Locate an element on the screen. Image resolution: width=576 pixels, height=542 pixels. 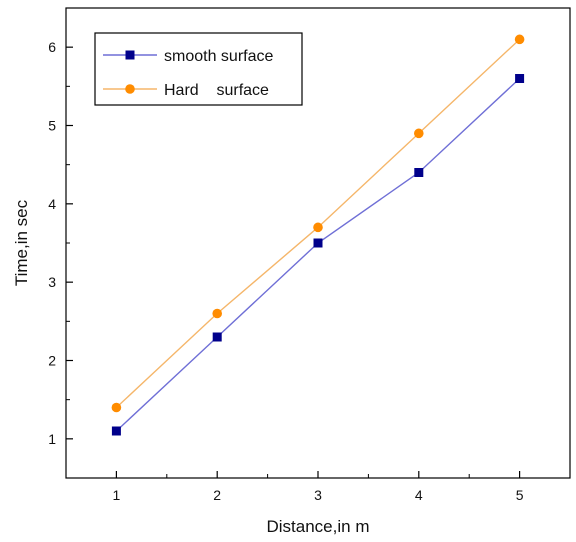
legend-marker-square is located at coordinates (130, 55).